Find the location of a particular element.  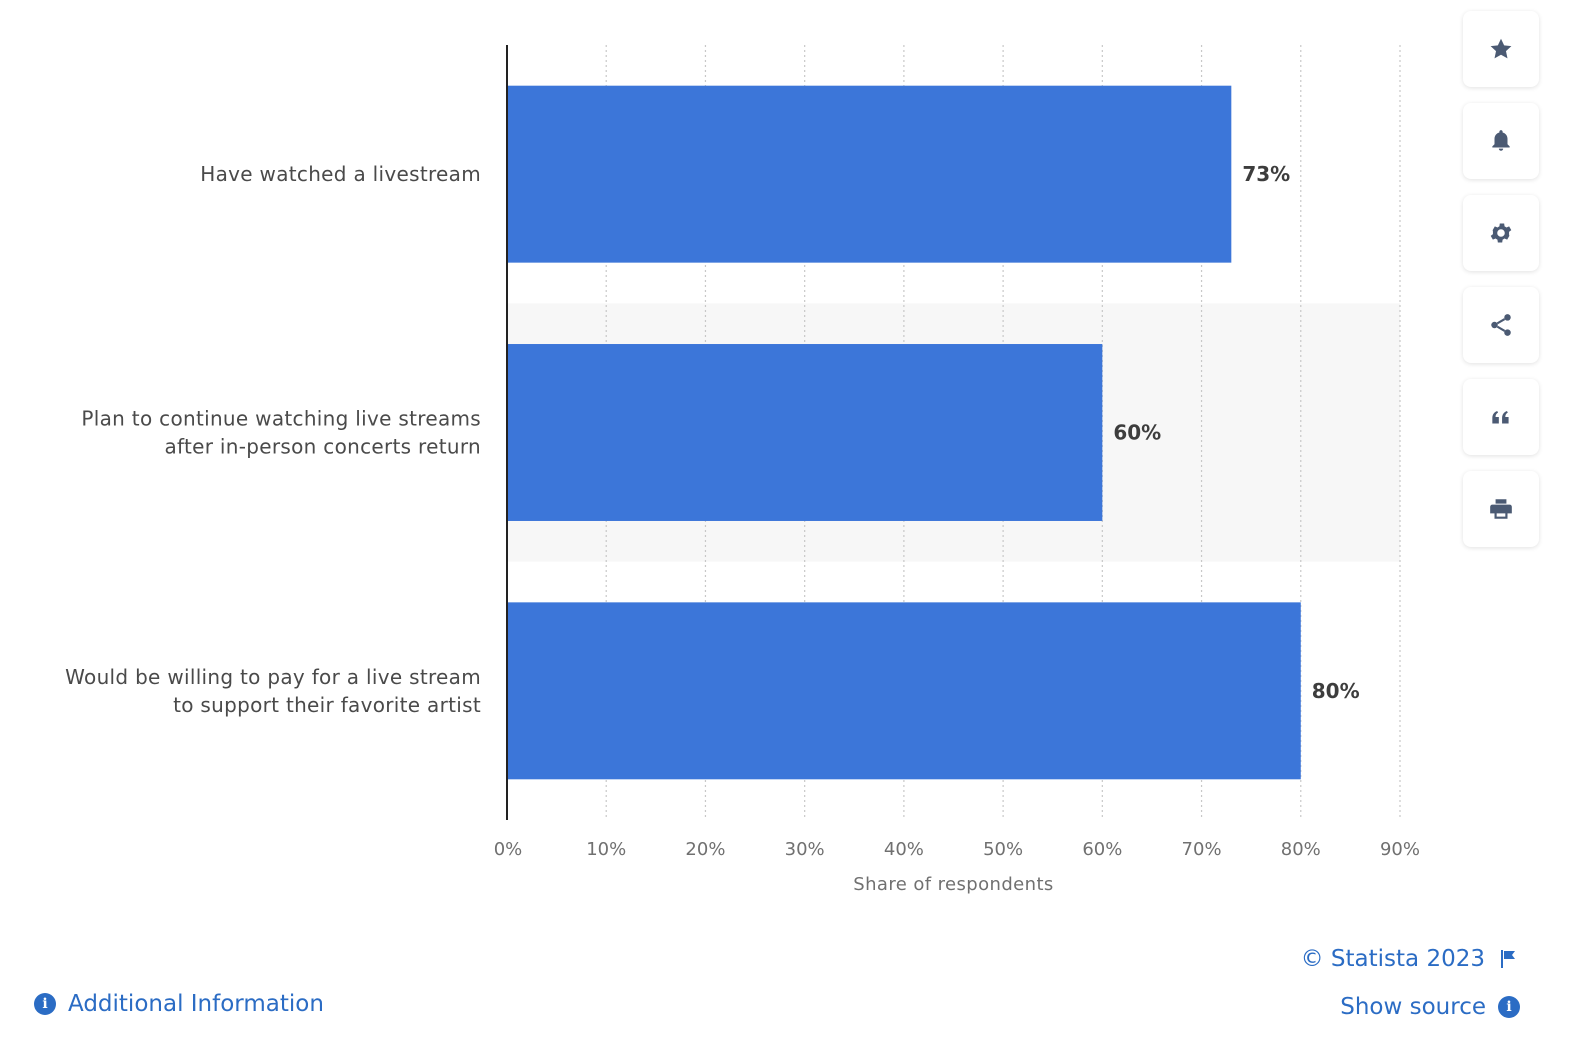

copyright-notice: © Statista 2023 is located at coordinates (1409, 959).